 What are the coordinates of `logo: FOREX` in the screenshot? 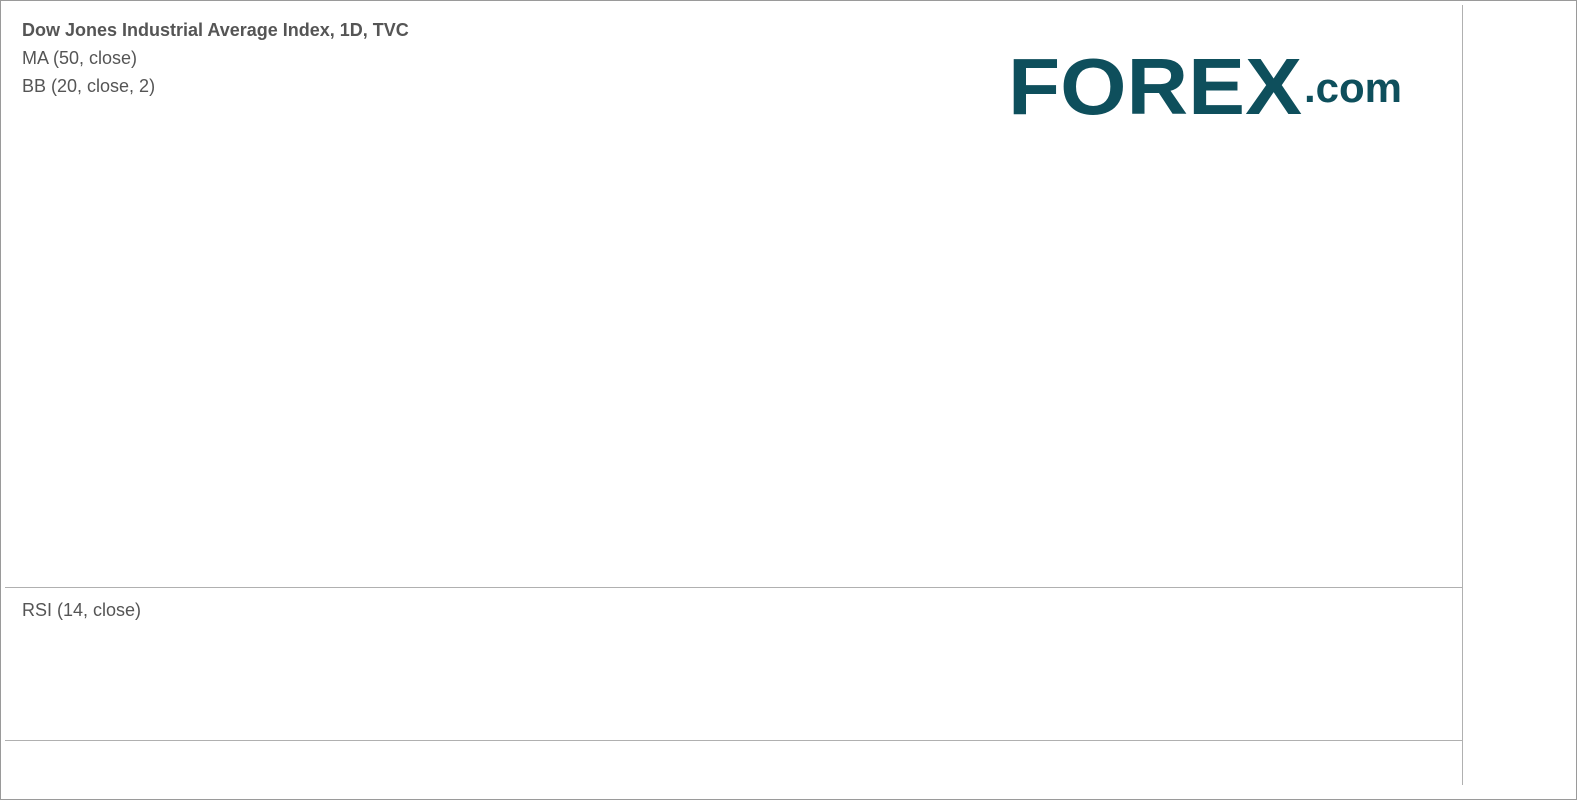 It's located at (1155, 86).